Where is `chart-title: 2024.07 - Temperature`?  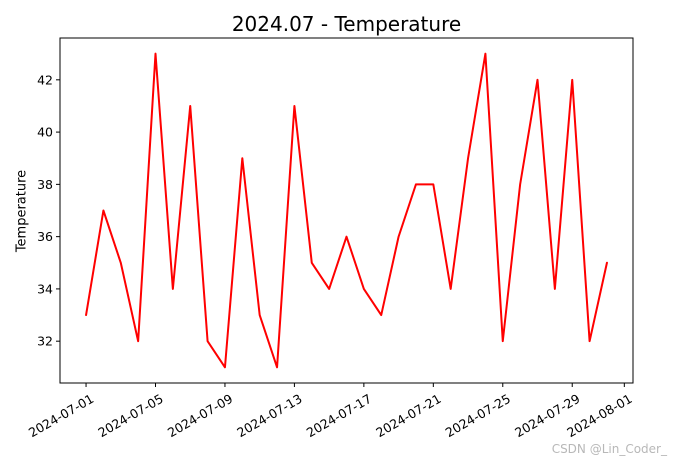 chart-title: 2024.07 - Temperature is located at coordinates (346, 24).